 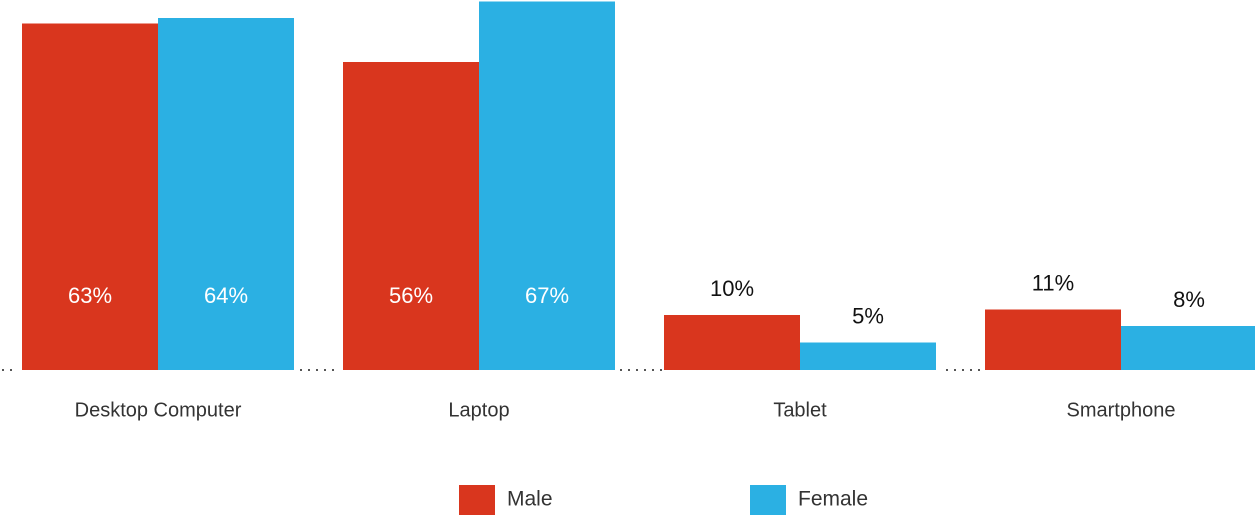 What do you see at coordinates (1189, 299) in the screenshot?
I see `value-label: 8%` at bounding box center [1189, 299].